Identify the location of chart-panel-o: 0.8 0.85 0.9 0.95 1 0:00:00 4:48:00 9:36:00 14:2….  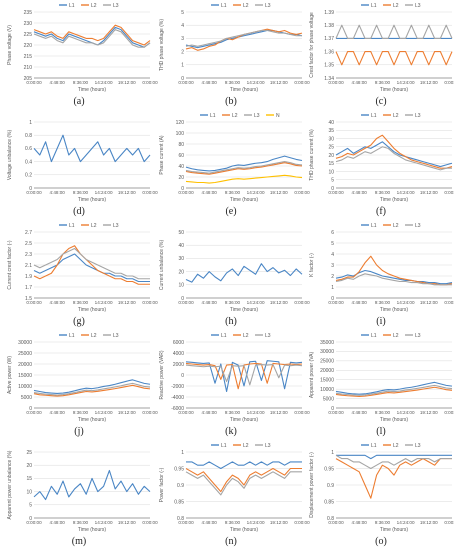
(380, 495).